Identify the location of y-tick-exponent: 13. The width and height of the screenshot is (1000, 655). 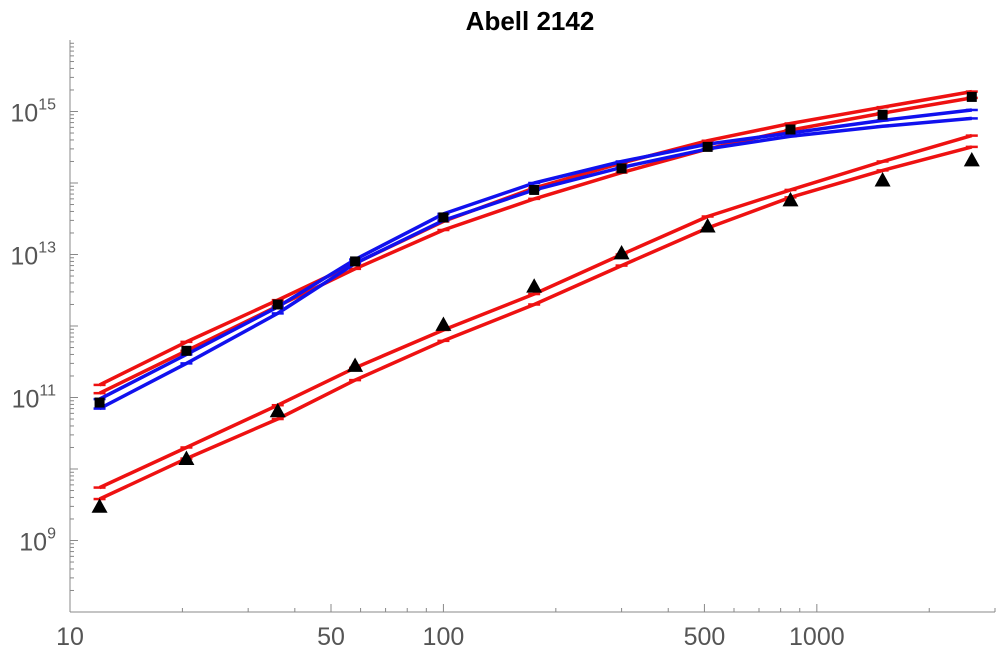
(47, 248).